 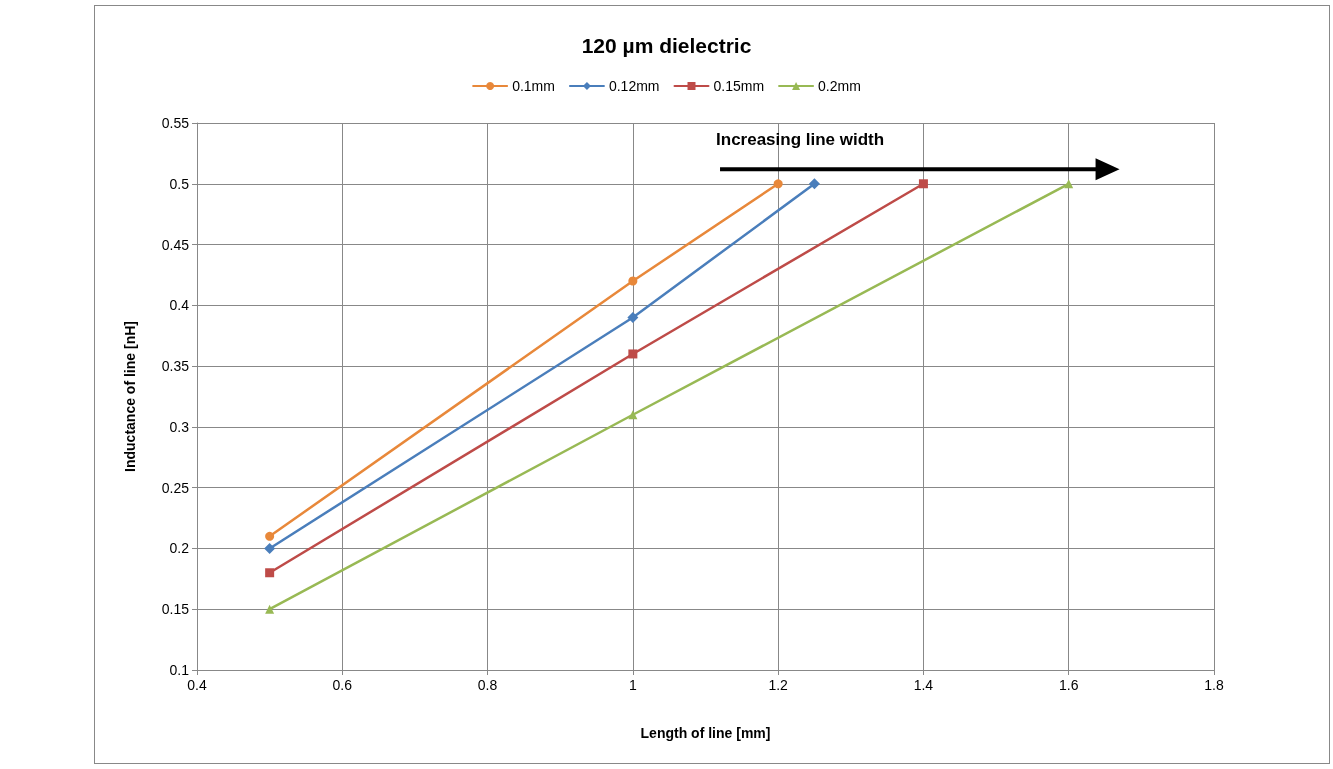 What do you see at coordinates (705, 733) in the screenshot?
I see `x-axis-title: Length of line [mm]` at bounding box center [705, 733].